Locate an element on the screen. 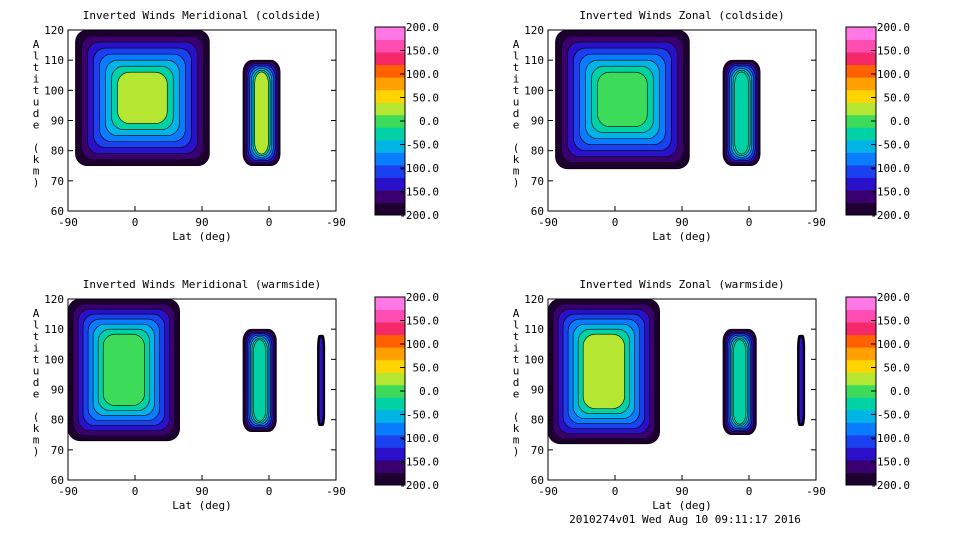 Image resolution: width=960 pixels, height=540 pixels. y-axis-label-char: m is located at coordinates (516, 171).